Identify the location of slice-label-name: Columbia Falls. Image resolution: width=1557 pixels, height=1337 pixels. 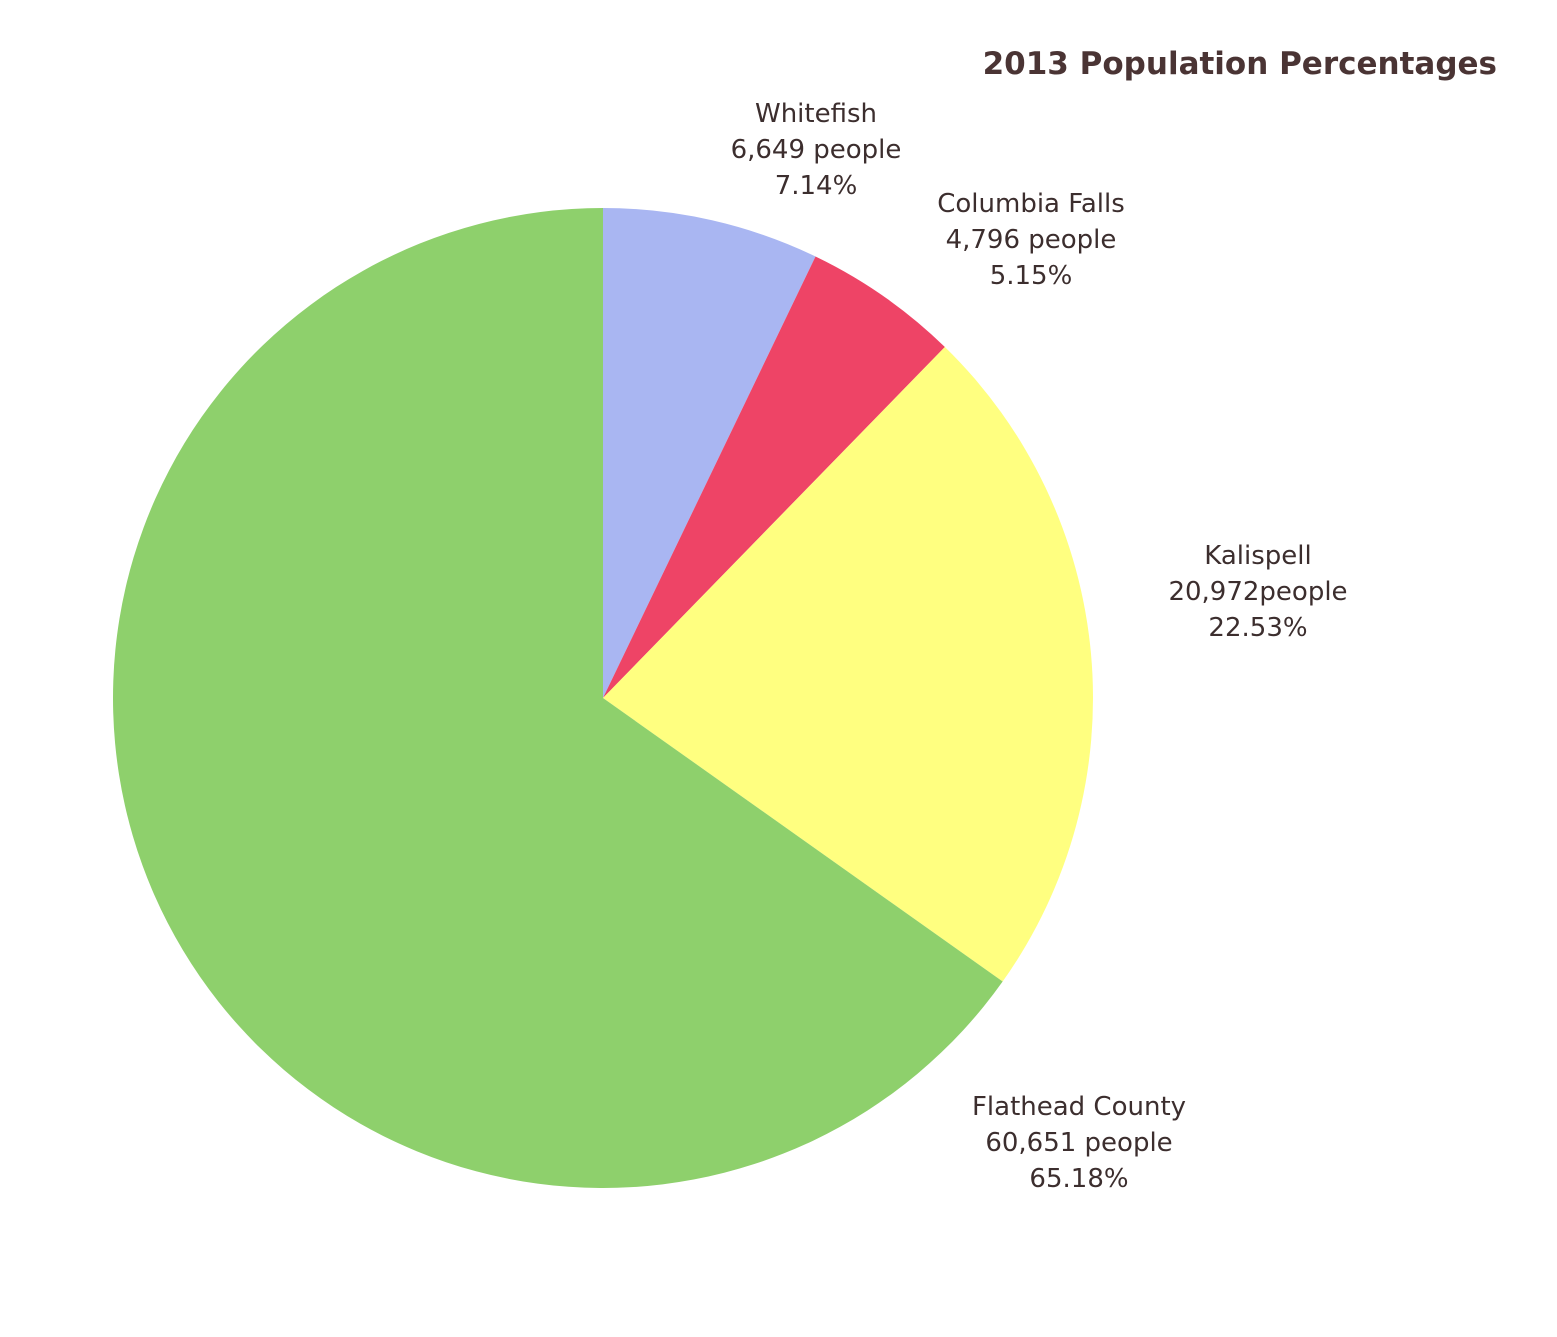
(1031, 204).